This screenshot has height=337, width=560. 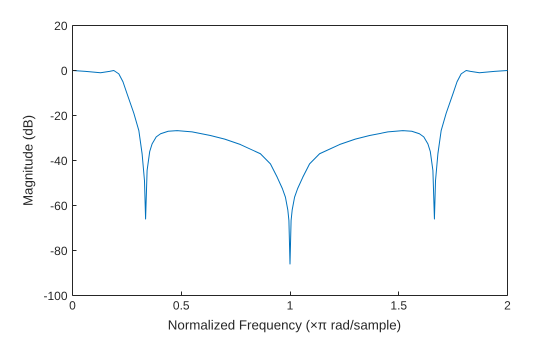 What do you see at coordinates (399, 305) in the screenshot?
I see `x-tick-label: 1.5` at bounding box center [399, 305].